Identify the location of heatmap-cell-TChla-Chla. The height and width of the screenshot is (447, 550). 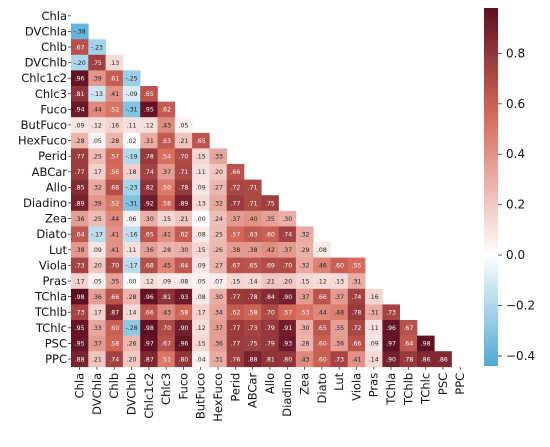
(80, 296).